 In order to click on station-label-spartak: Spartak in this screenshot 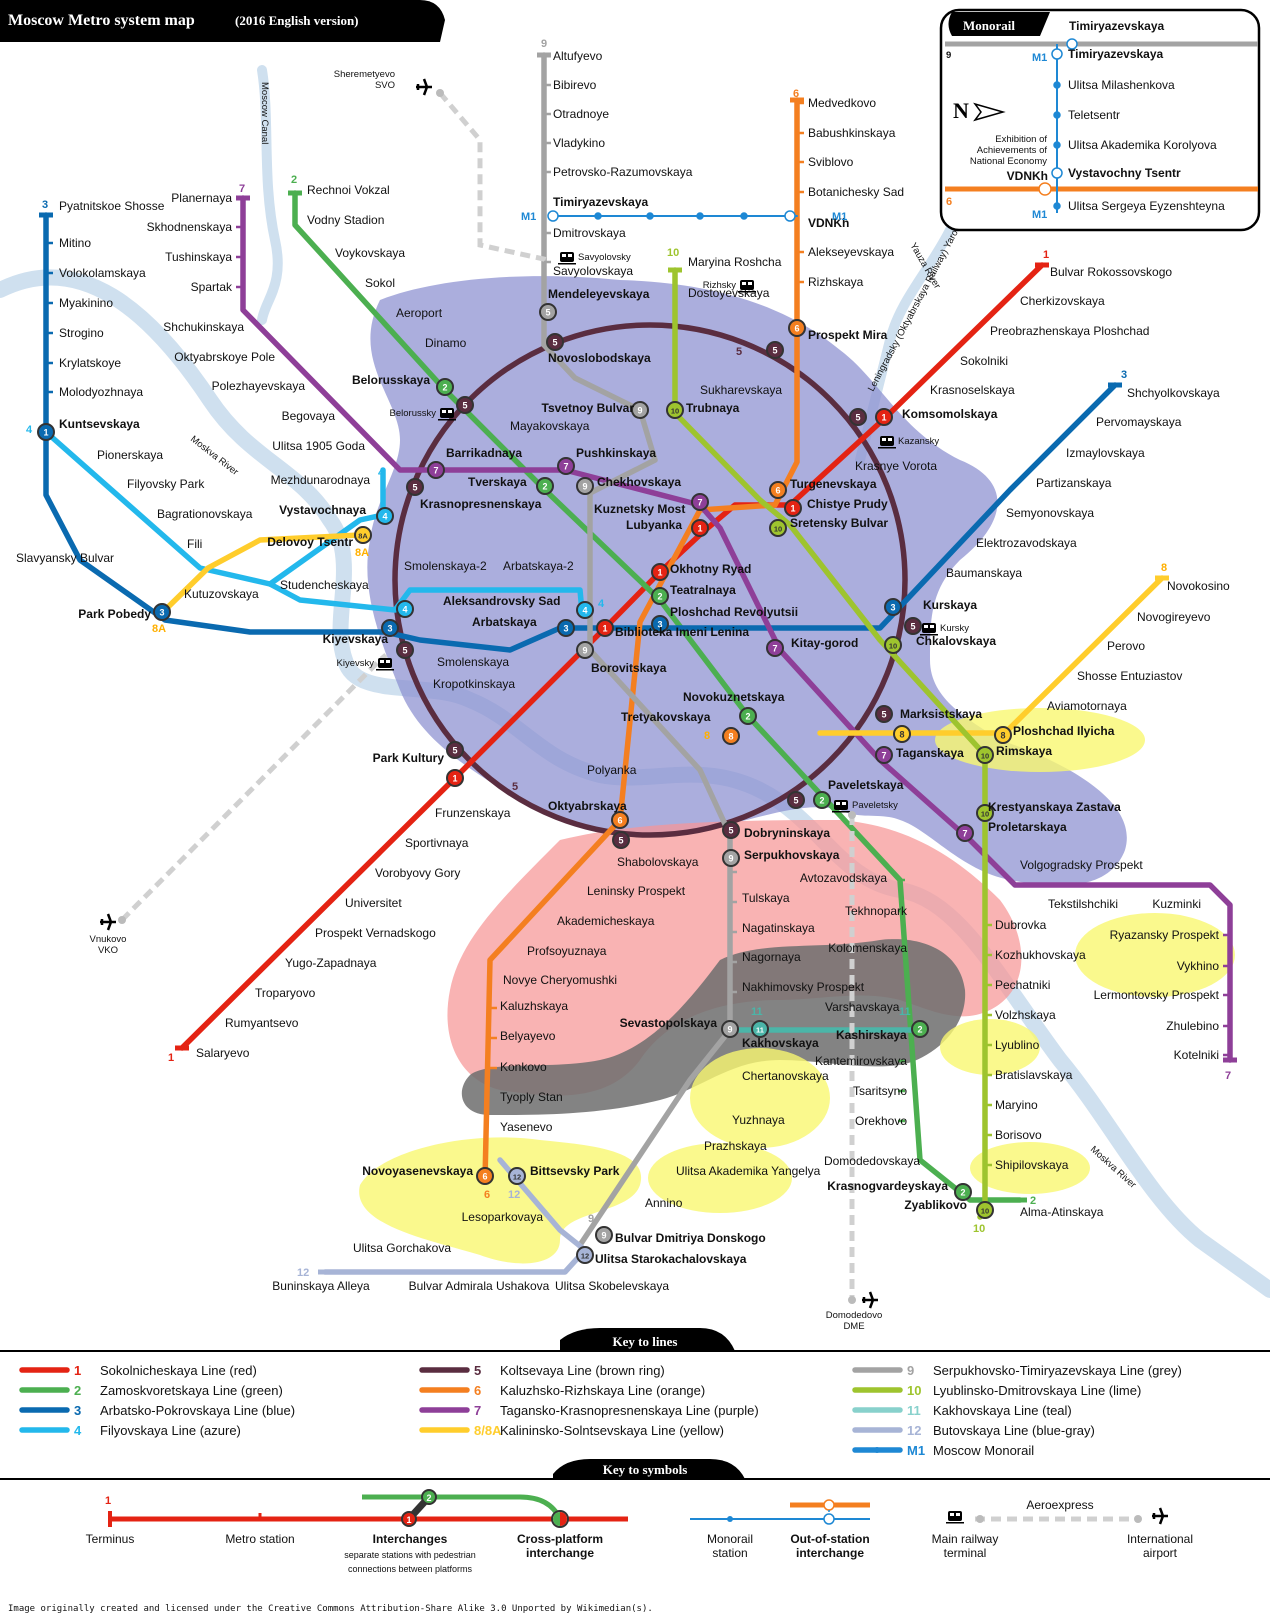, I will do `click(212, 287)`.